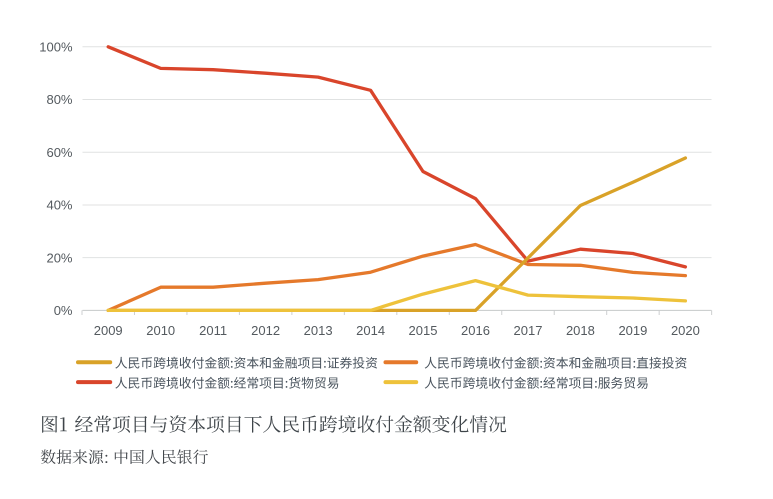 This screenshot has height=499, width=773. I want to click on svg-text: 0%, so click(63, 310).